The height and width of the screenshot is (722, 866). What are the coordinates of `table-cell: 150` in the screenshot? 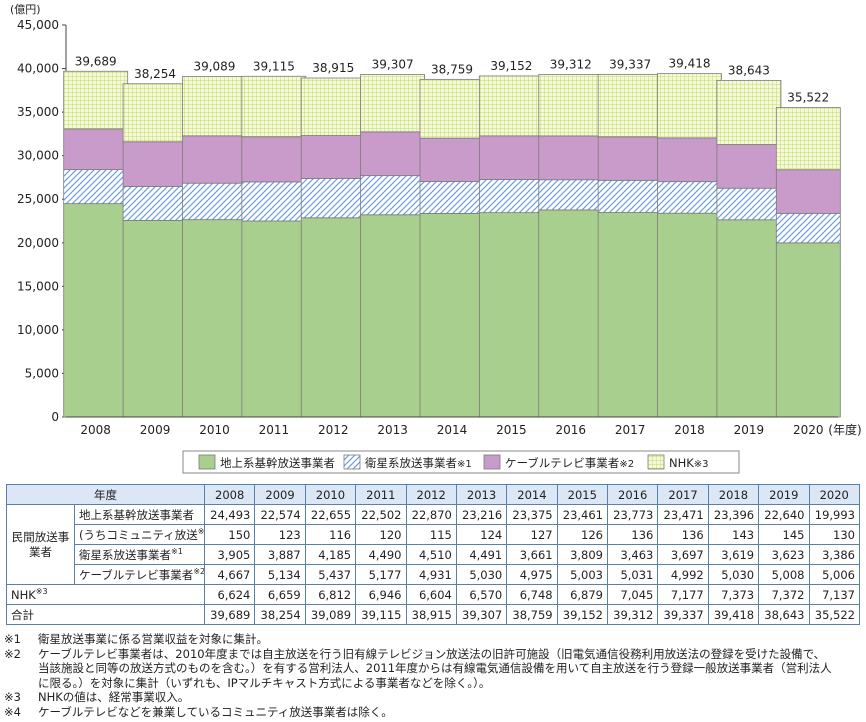 It's located at (229, 534).